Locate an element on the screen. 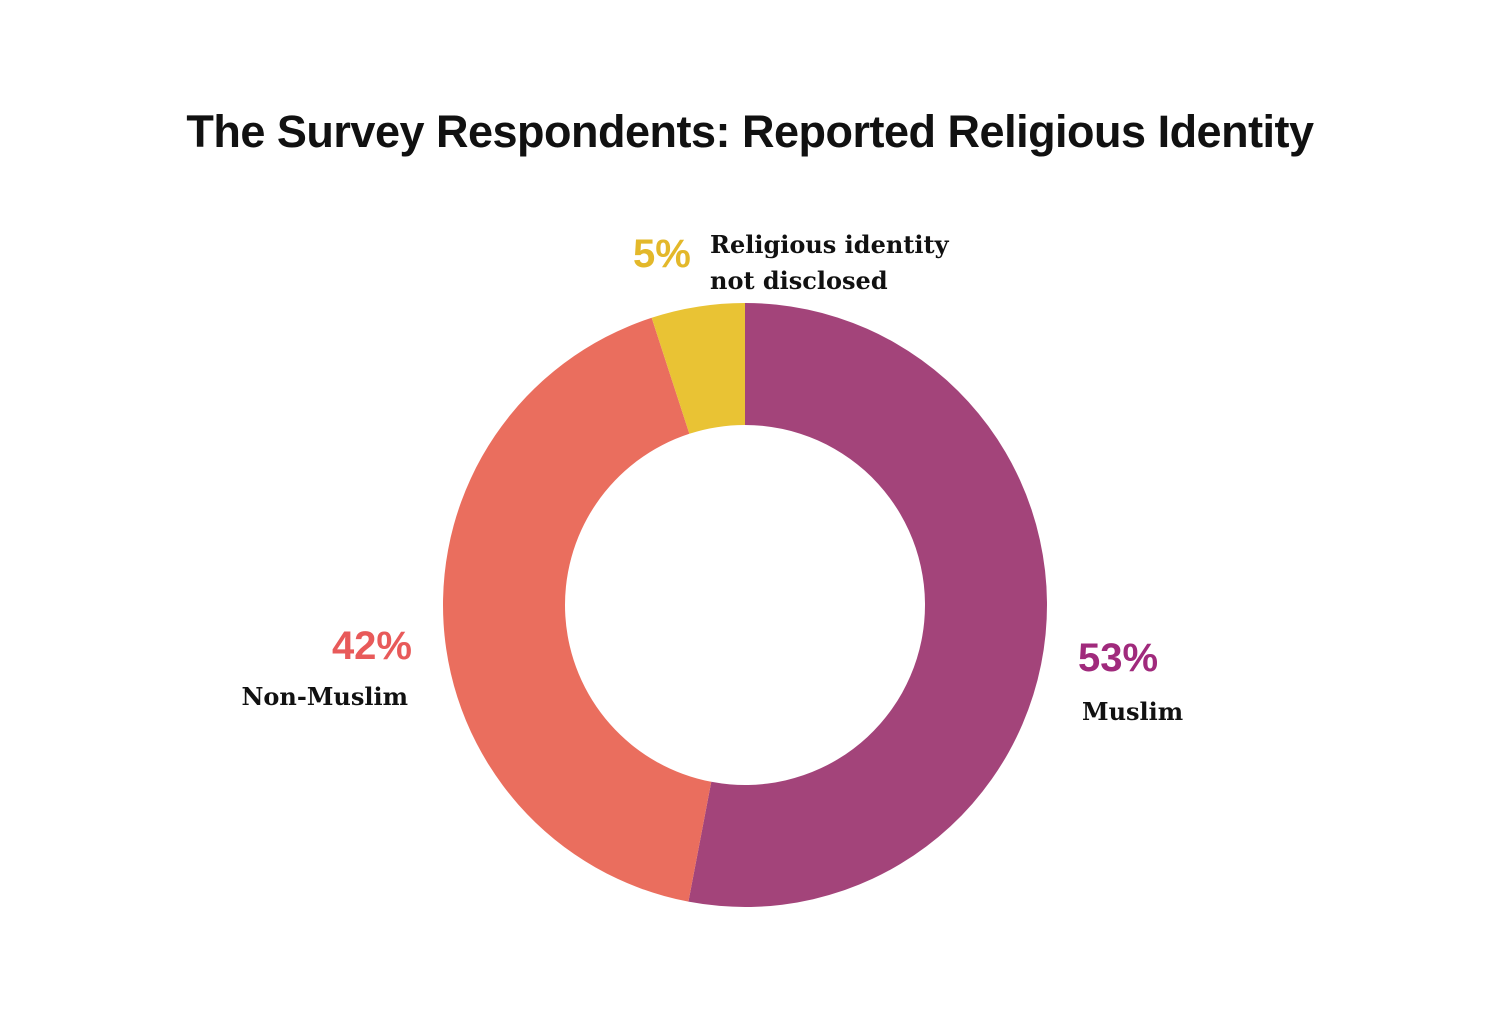  value-label: 5% is located at coordinates (662, 254).